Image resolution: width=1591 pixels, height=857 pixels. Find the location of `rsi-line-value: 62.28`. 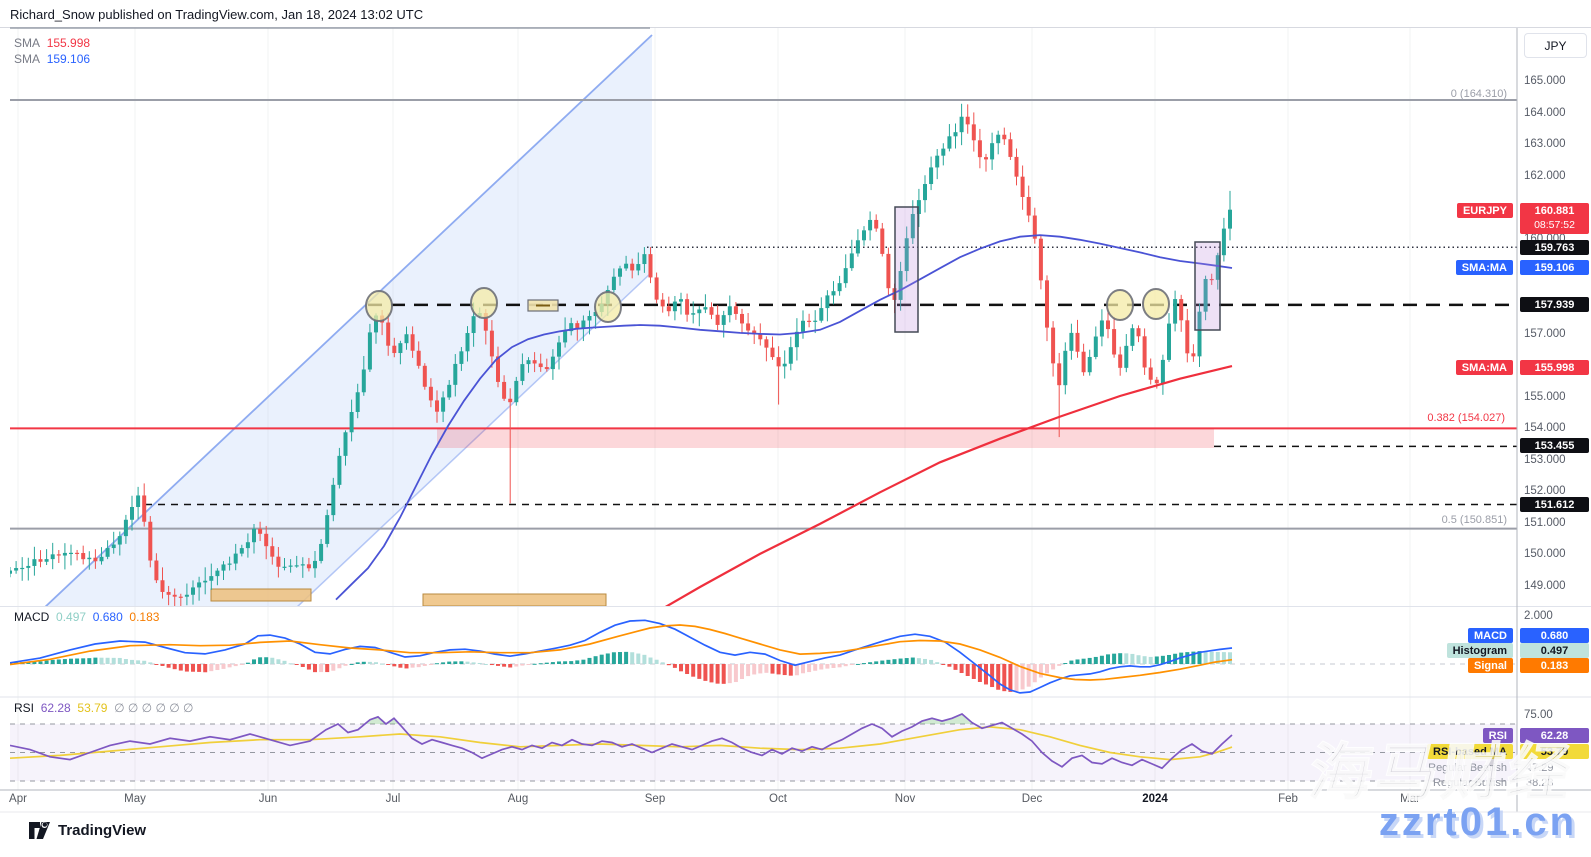

rsi-line-value: 62.28 is located at coordinates (55, 708).